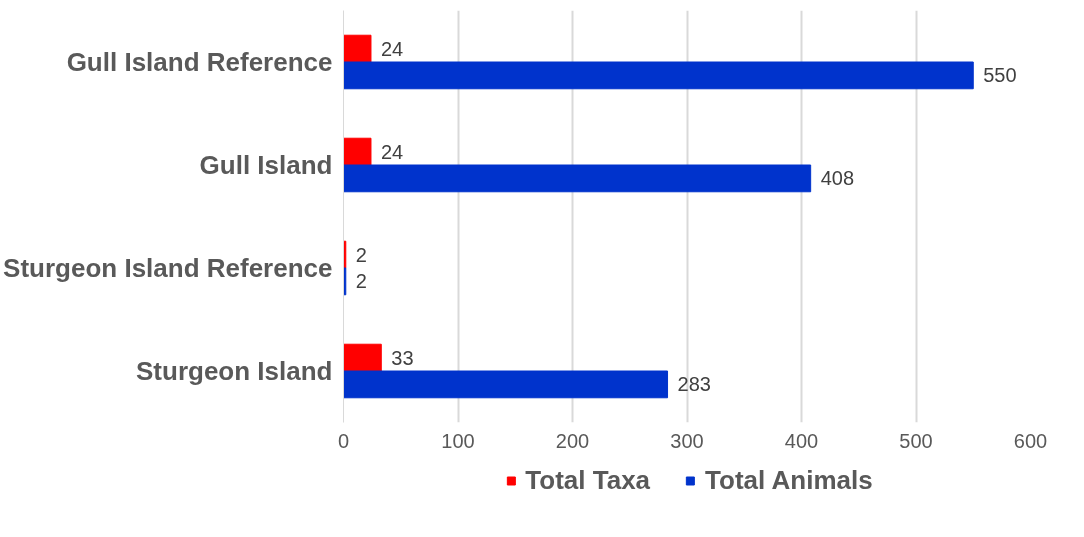 The height and width of the screenshot is (537, 1084). I want to click on data-label: 408, so click(837, 178).